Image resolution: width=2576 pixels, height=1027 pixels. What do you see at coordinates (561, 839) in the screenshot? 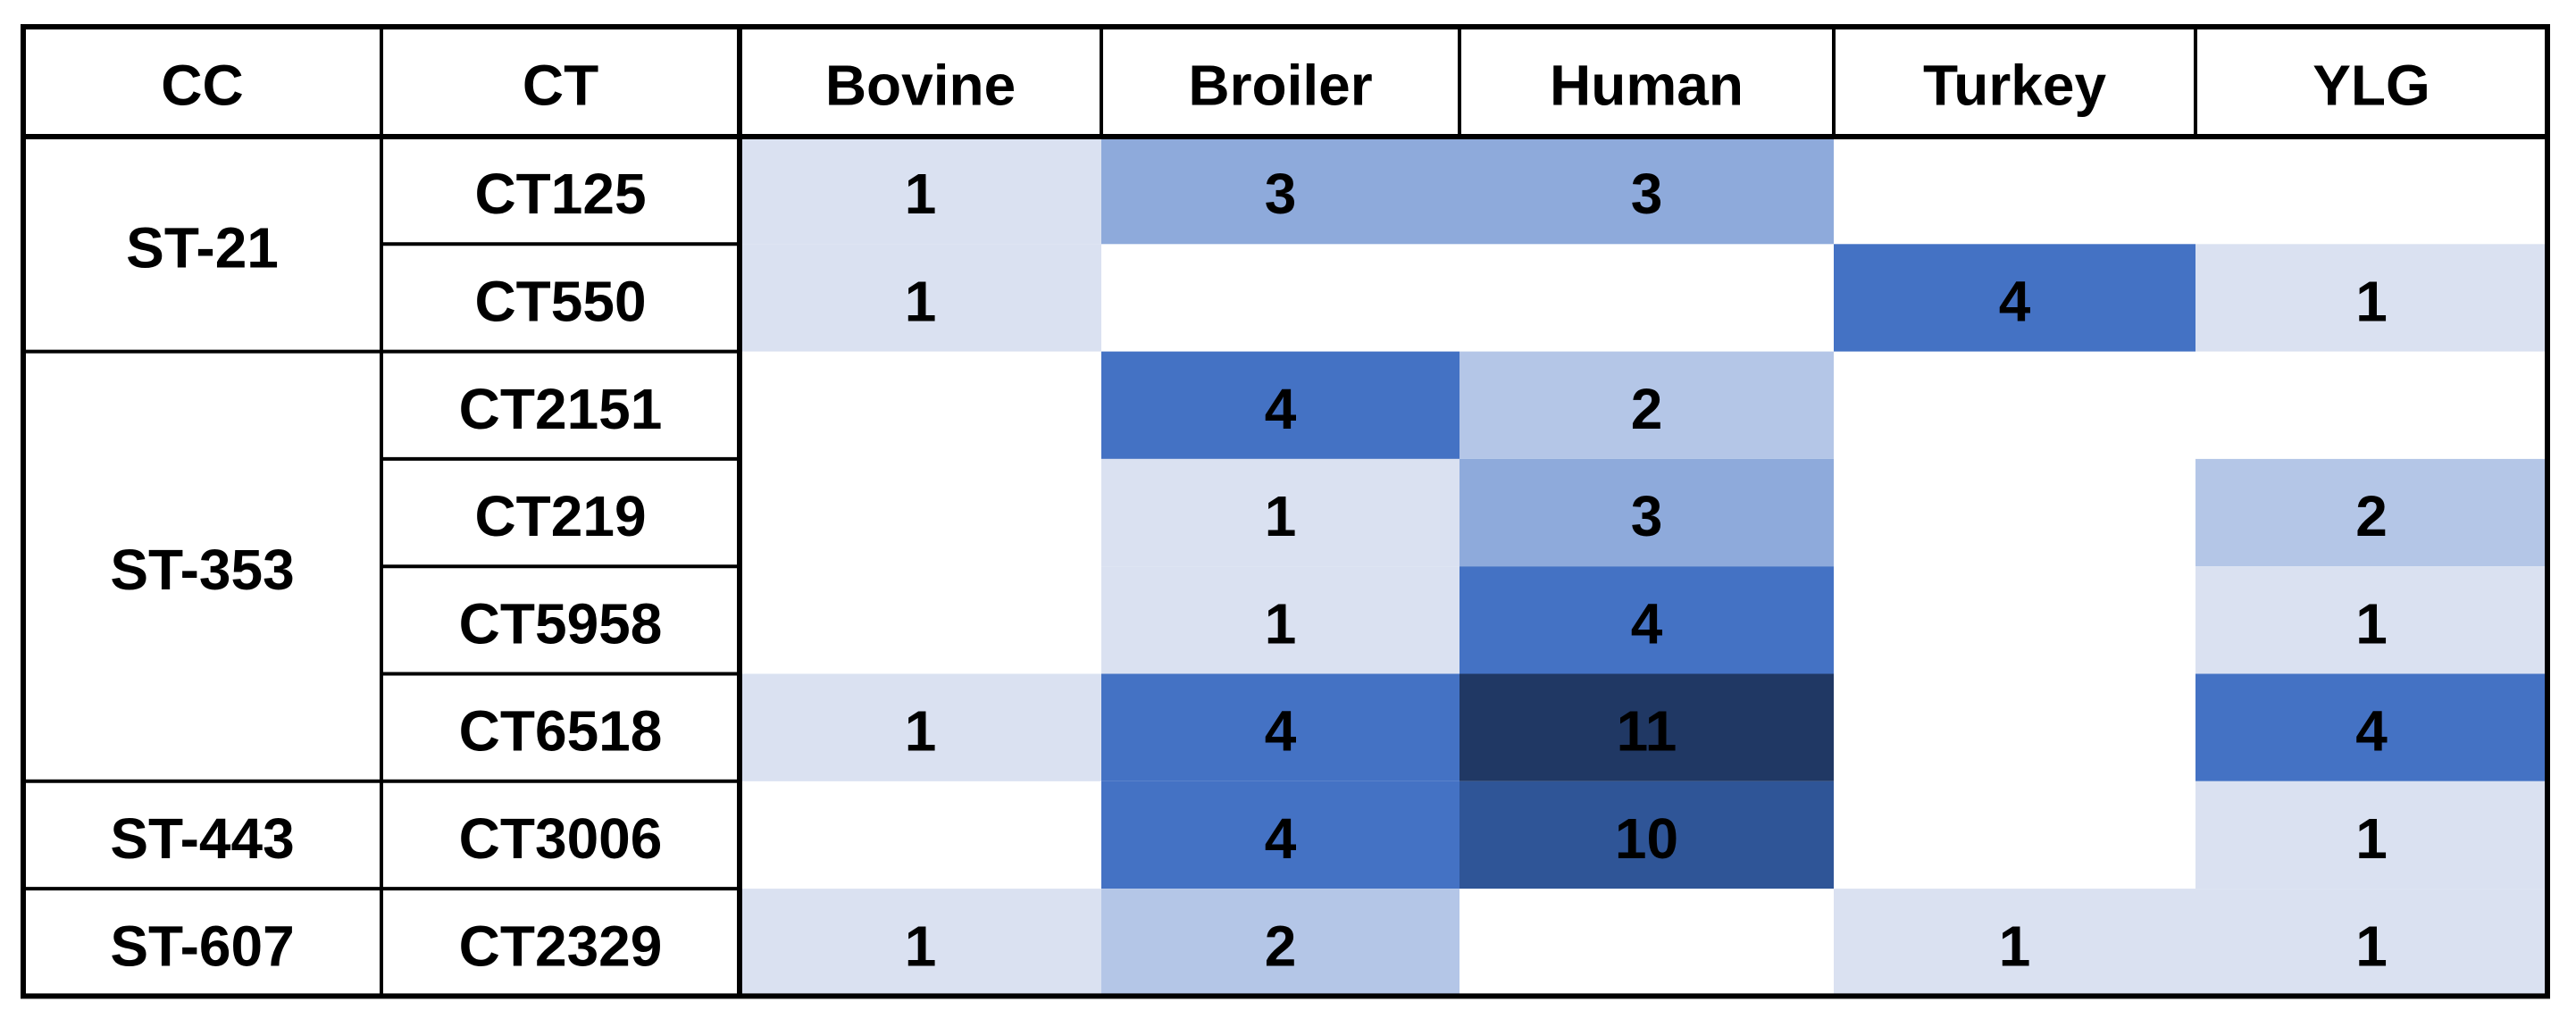
I see `ct-label: CT3006` at bounding box center [561, 839].